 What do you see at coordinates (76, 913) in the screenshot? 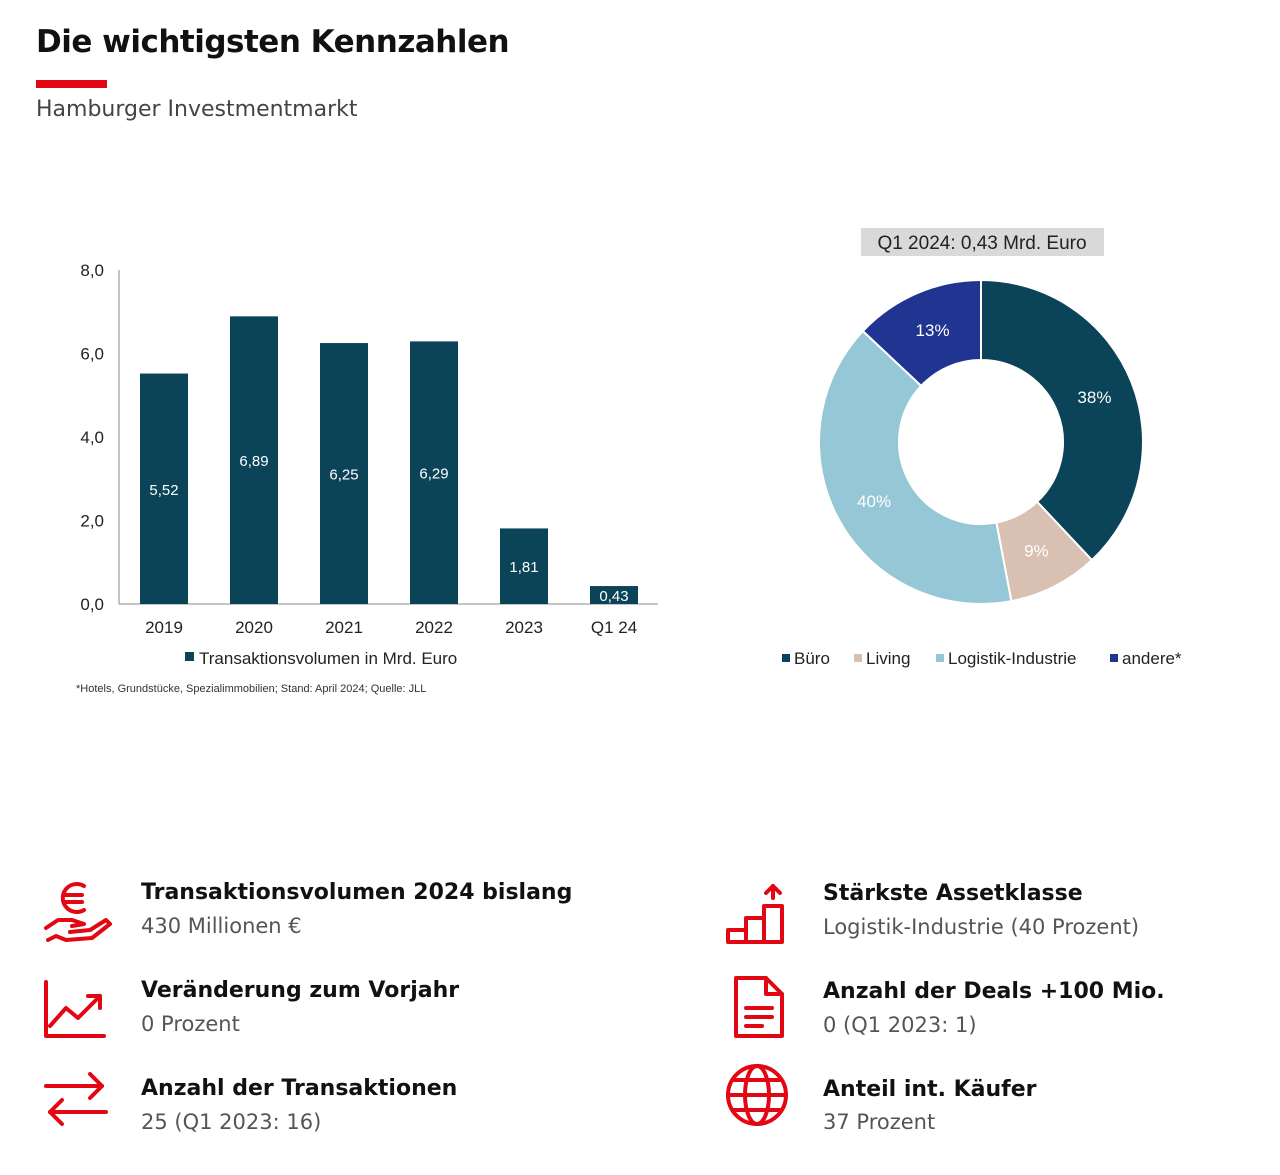
I see `euro-hand-icon` at bounding box center [76, 913].